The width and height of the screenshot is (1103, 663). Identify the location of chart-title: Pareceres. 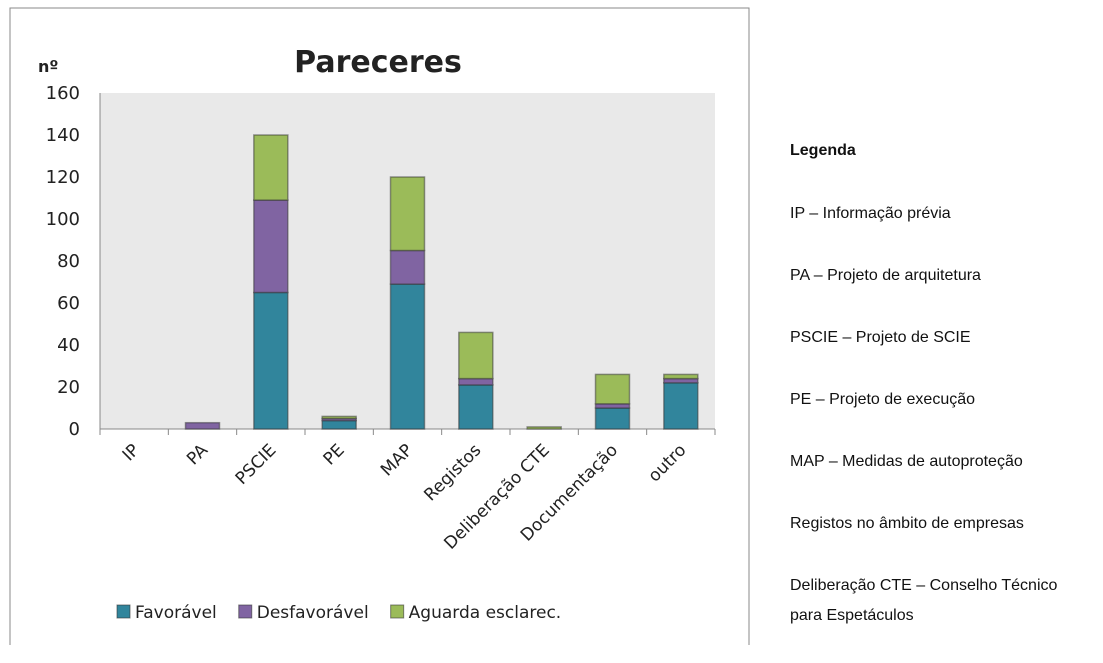
(378, 62).